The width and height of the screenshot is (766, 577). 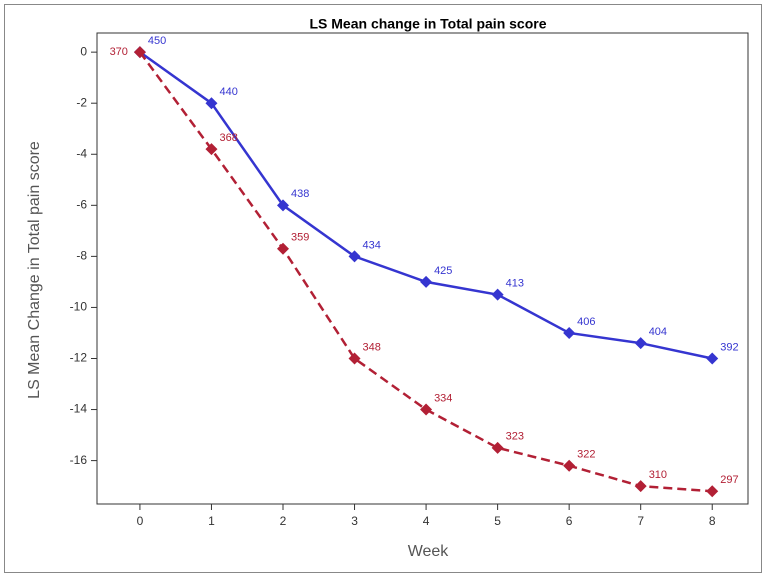 I want to click on point-label: 323, so click(x=515, y=437).